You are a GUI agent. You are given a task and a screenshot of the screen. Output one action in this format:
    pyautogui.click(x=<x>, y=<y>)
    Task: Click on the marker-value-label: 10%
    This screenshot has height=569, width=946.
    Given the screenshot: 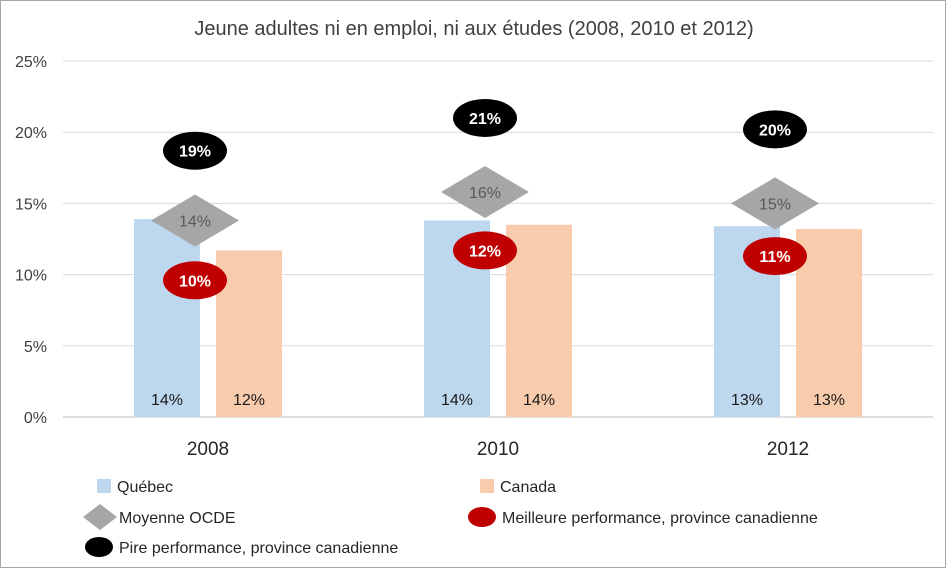 What is the action you would take?
    pyautogui.click(x=195, y=281)
    